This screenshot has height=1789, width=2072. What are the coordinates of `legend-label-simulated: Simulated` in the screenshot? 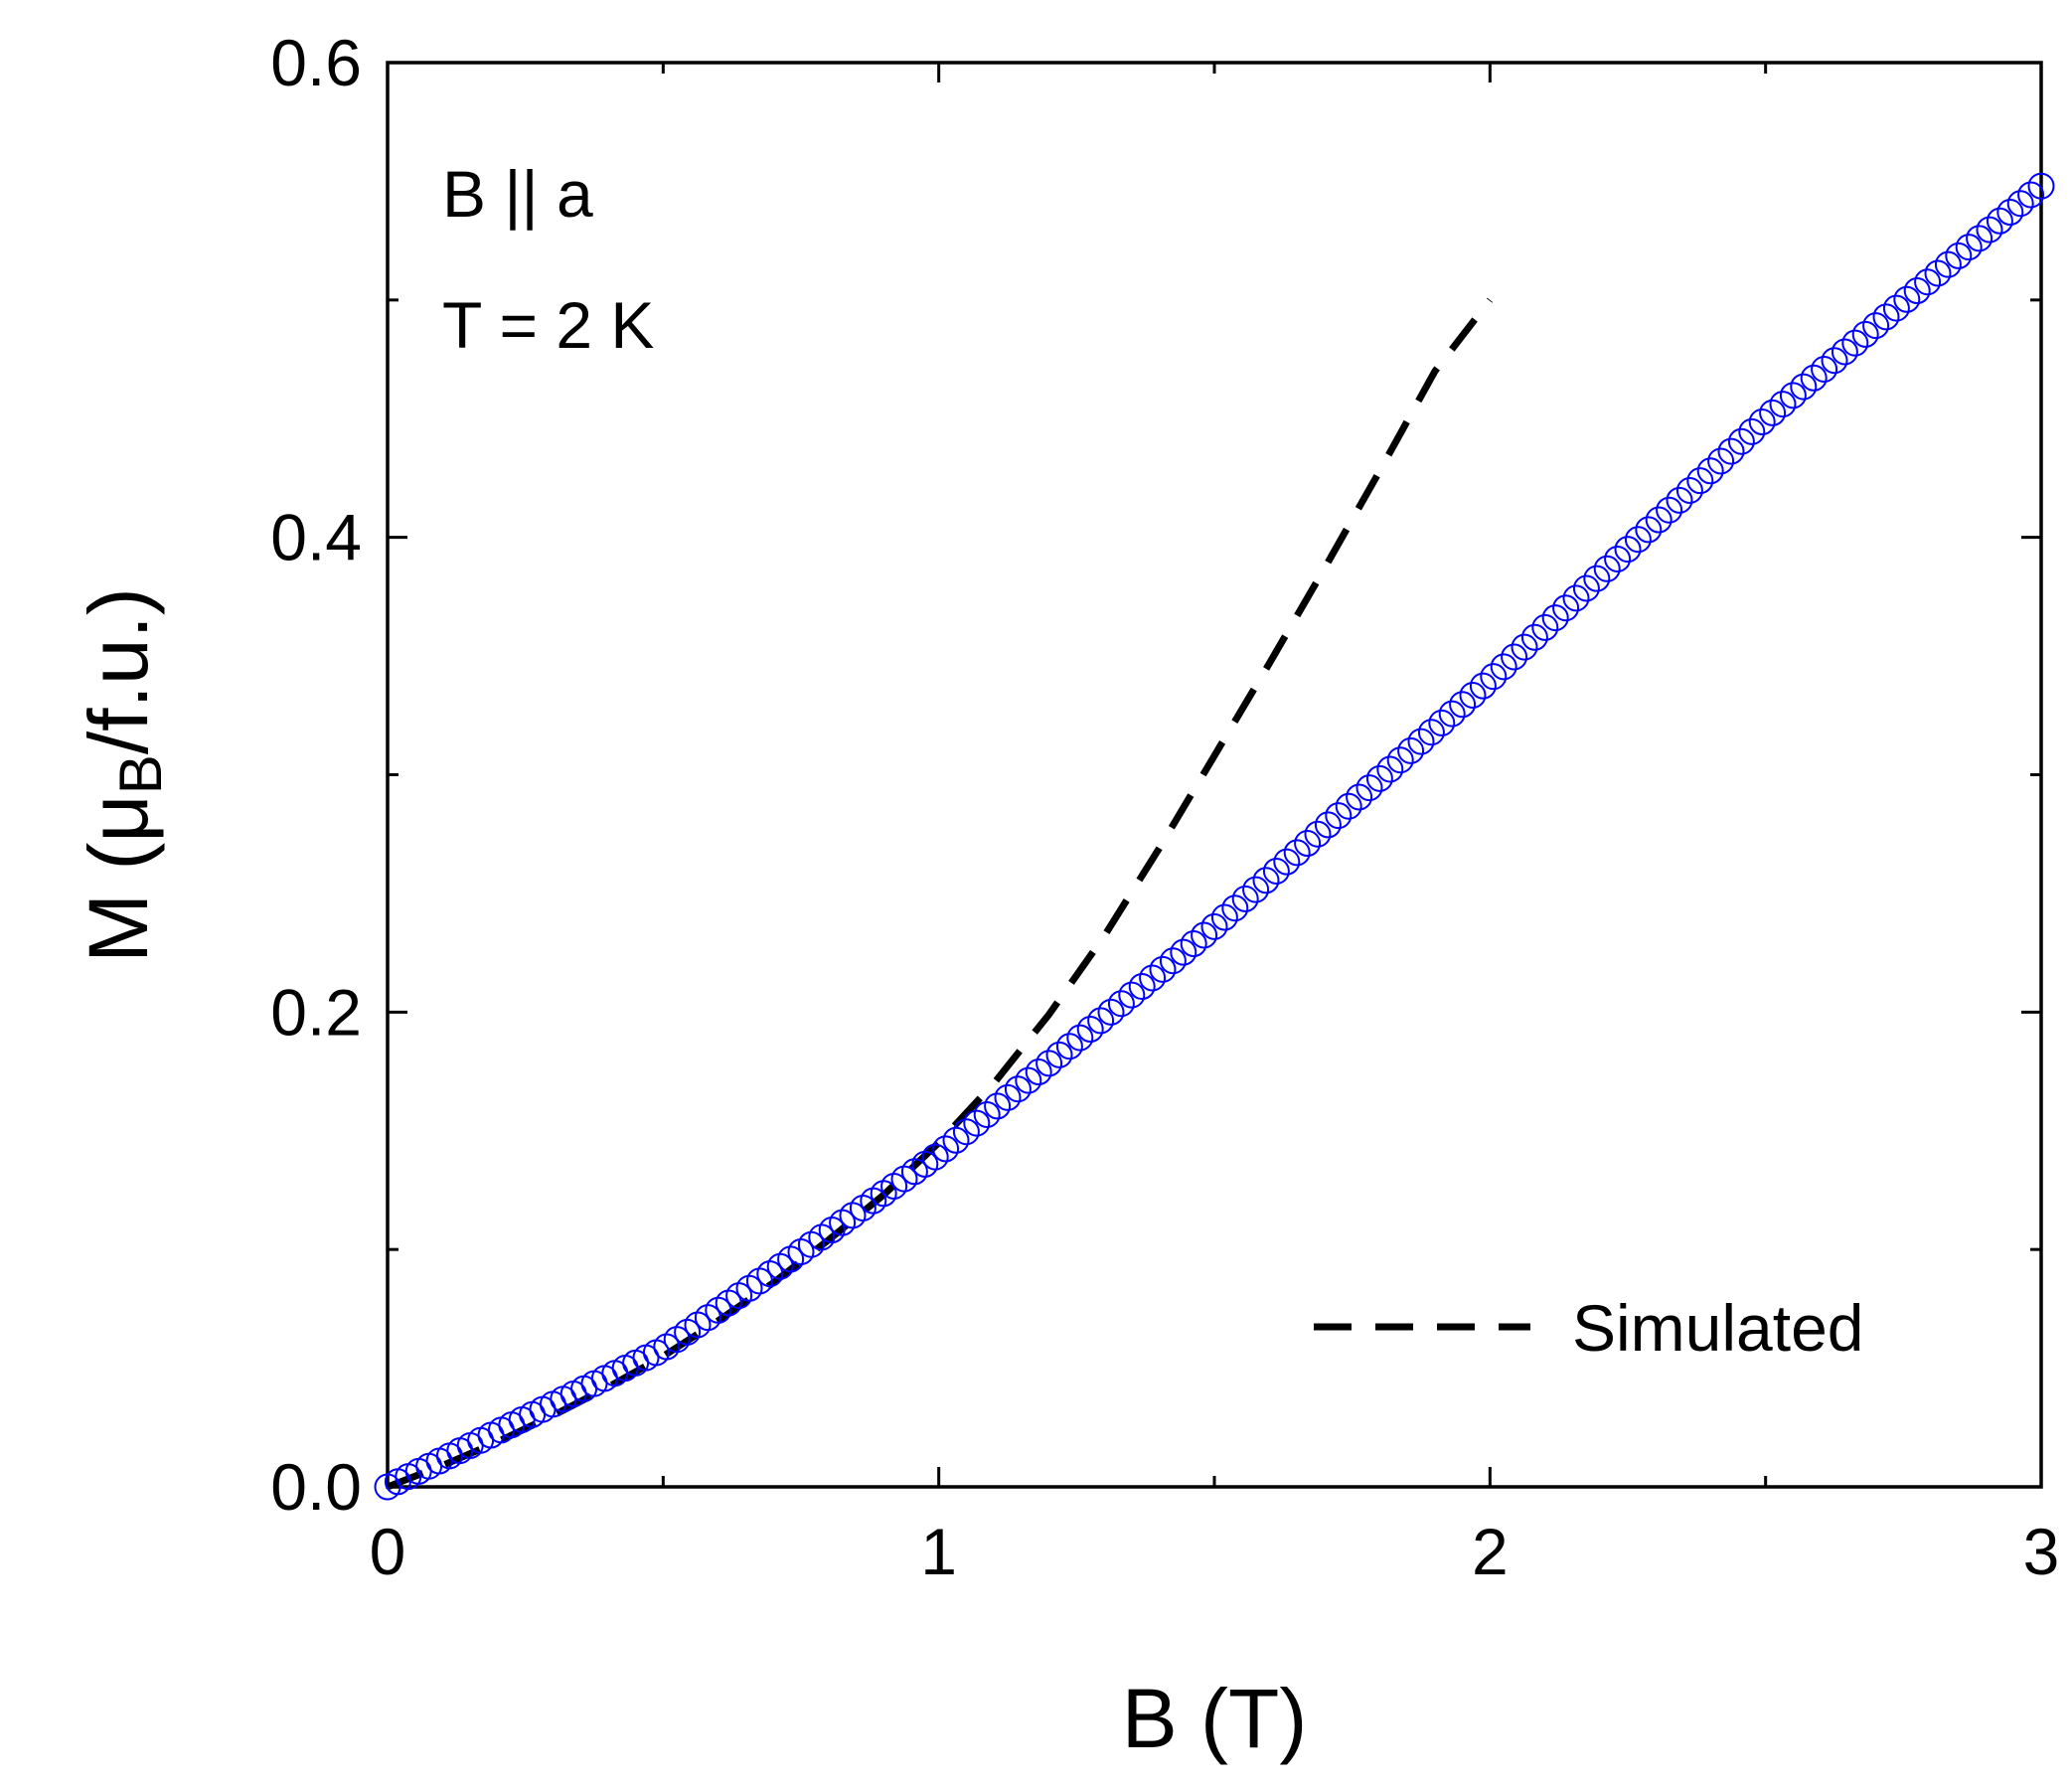 It's located at (1718, 1328).